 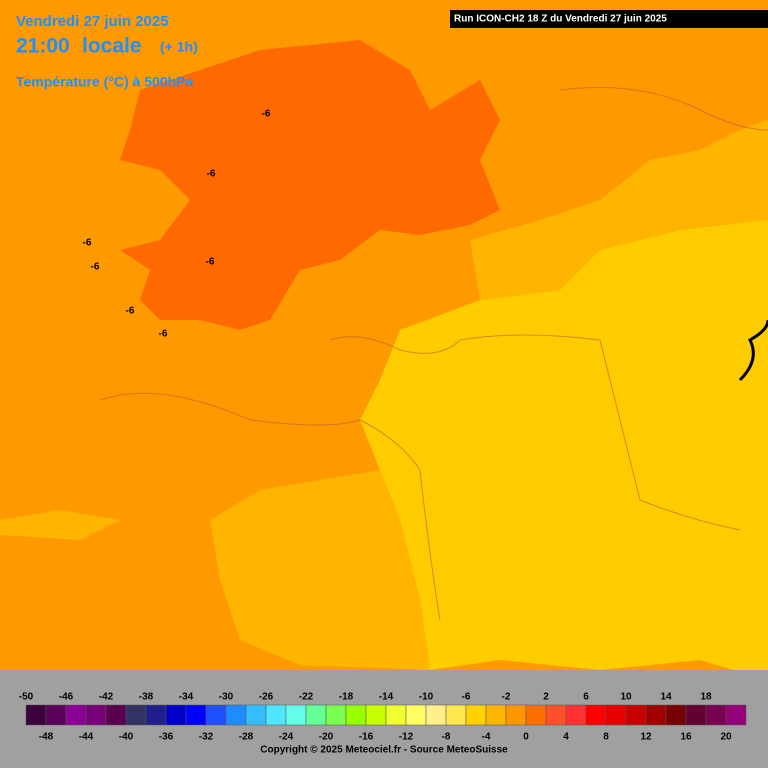 I want to click on legend-label: 0, so click(x=526, y=737).